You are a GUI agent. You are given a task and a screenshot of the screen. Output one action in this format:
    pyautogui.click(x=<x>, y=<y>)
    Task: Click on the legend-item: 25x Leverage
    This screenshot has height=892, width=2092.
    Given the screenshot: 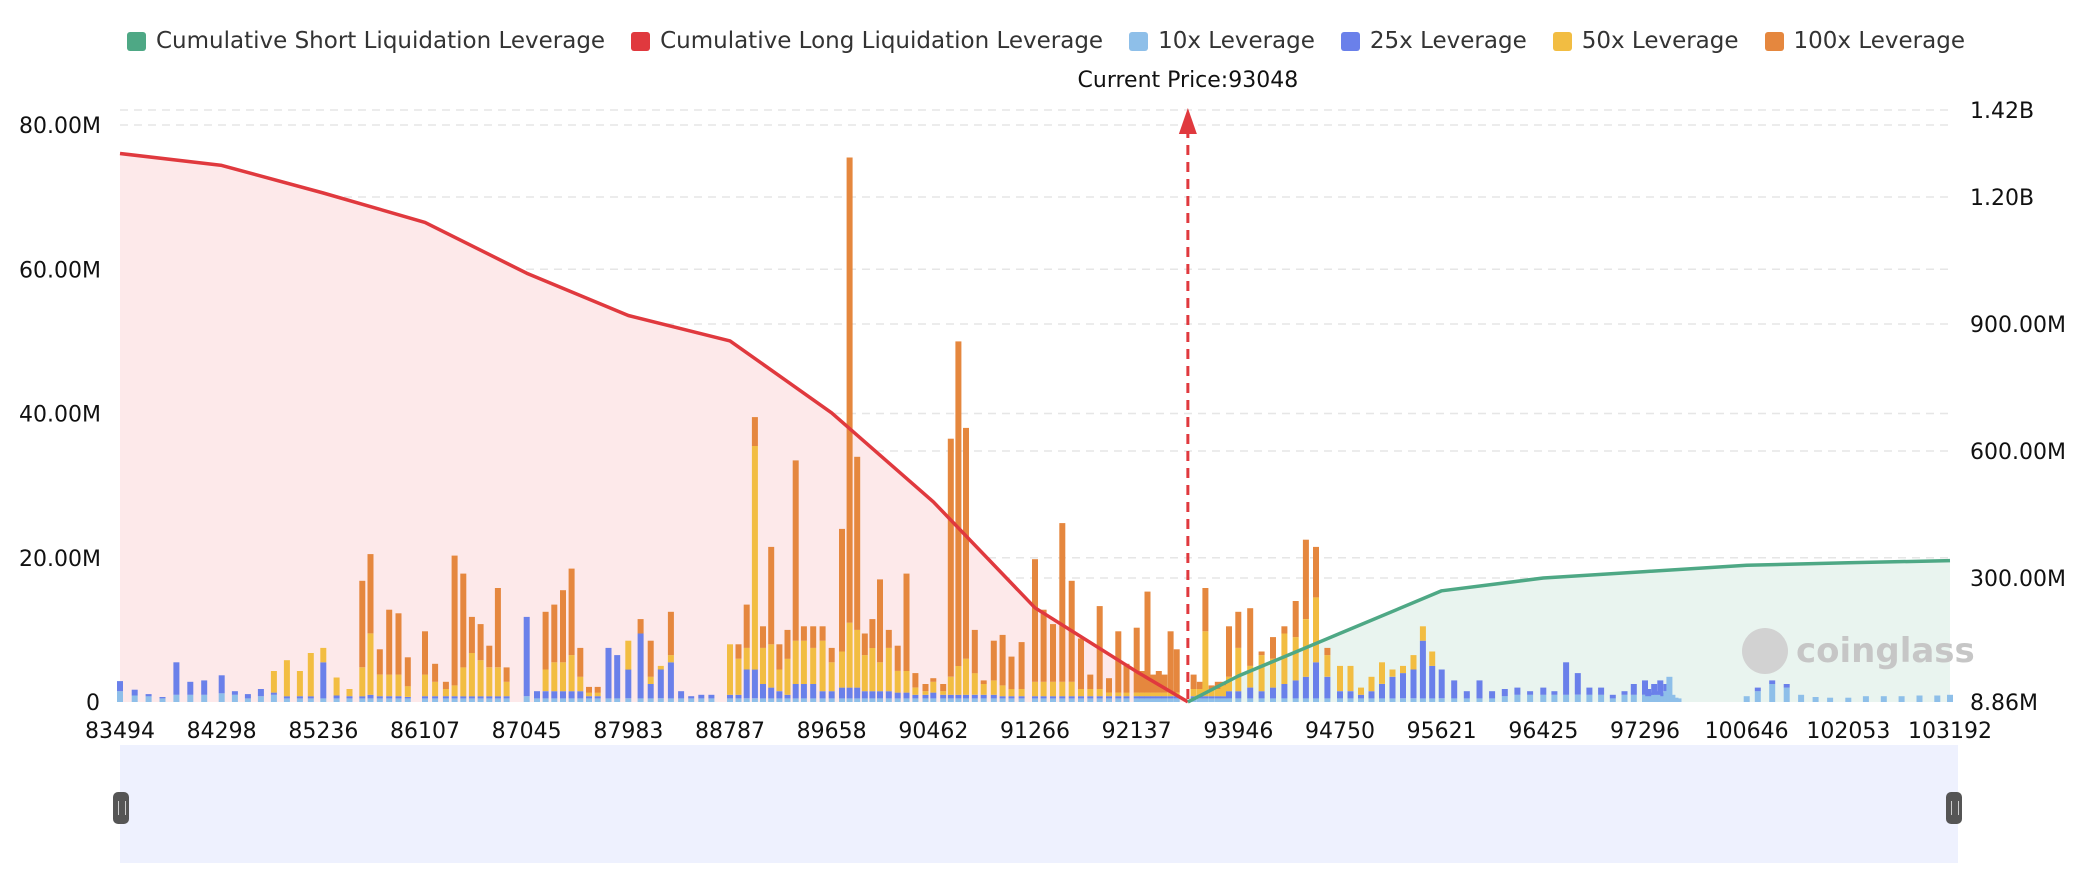 What is the action you would take?
    pyautogui.click(x=1433, y=41)
    